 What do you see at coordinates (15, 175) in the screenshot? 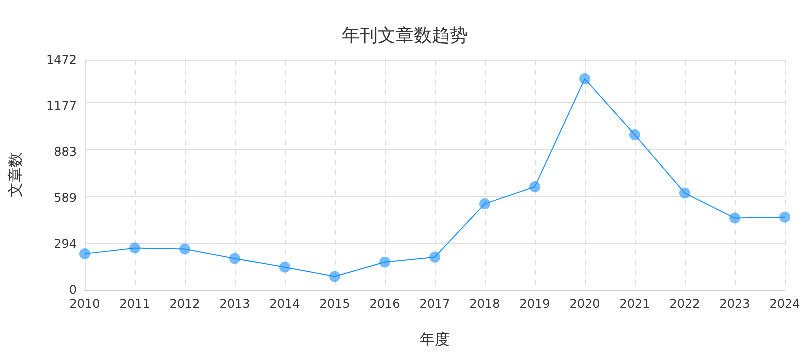
I see `y-axis-title: 文章数` at bounding box center [15, 175].